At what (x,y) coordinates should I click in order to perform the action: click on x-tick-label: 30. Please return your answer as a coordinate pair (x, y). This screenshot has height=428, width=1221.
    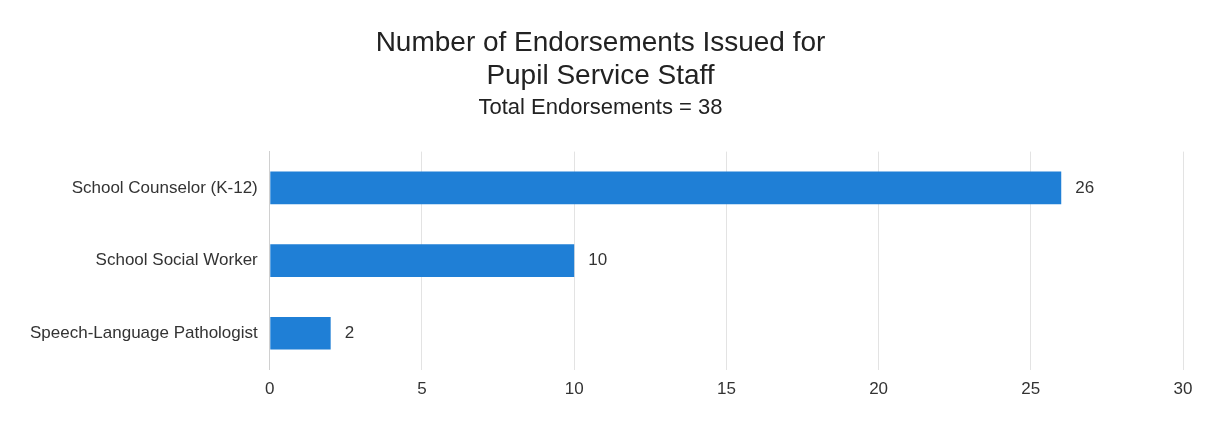
    Looking at the image, I should click on (1183, 389).